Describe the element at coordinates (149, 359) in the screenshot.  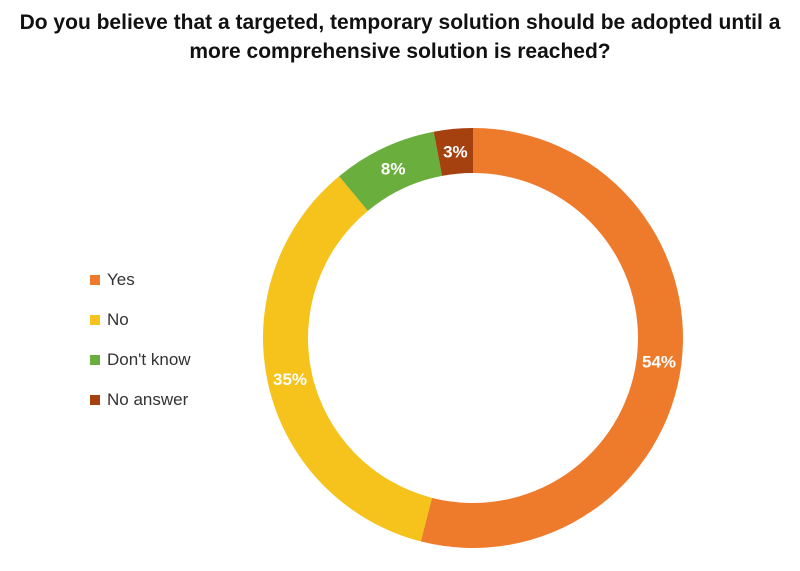
I see `legend-label: Don't know` at that location.